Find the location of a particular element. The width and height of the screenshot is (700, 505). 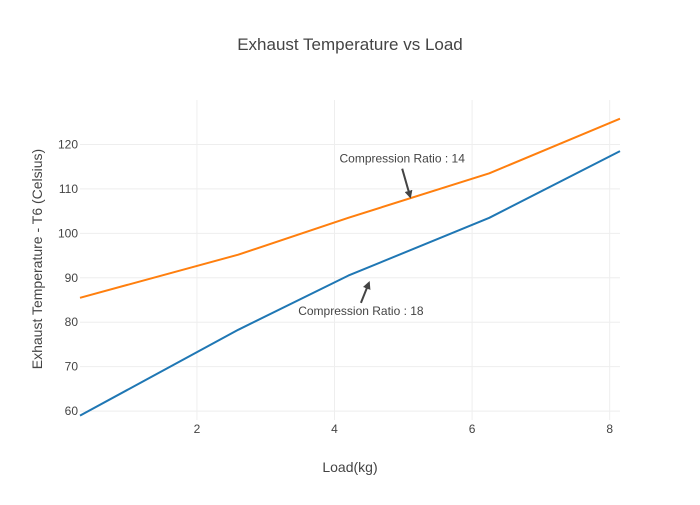

y-tick-label: 120 is located at coordinates (68, 144).